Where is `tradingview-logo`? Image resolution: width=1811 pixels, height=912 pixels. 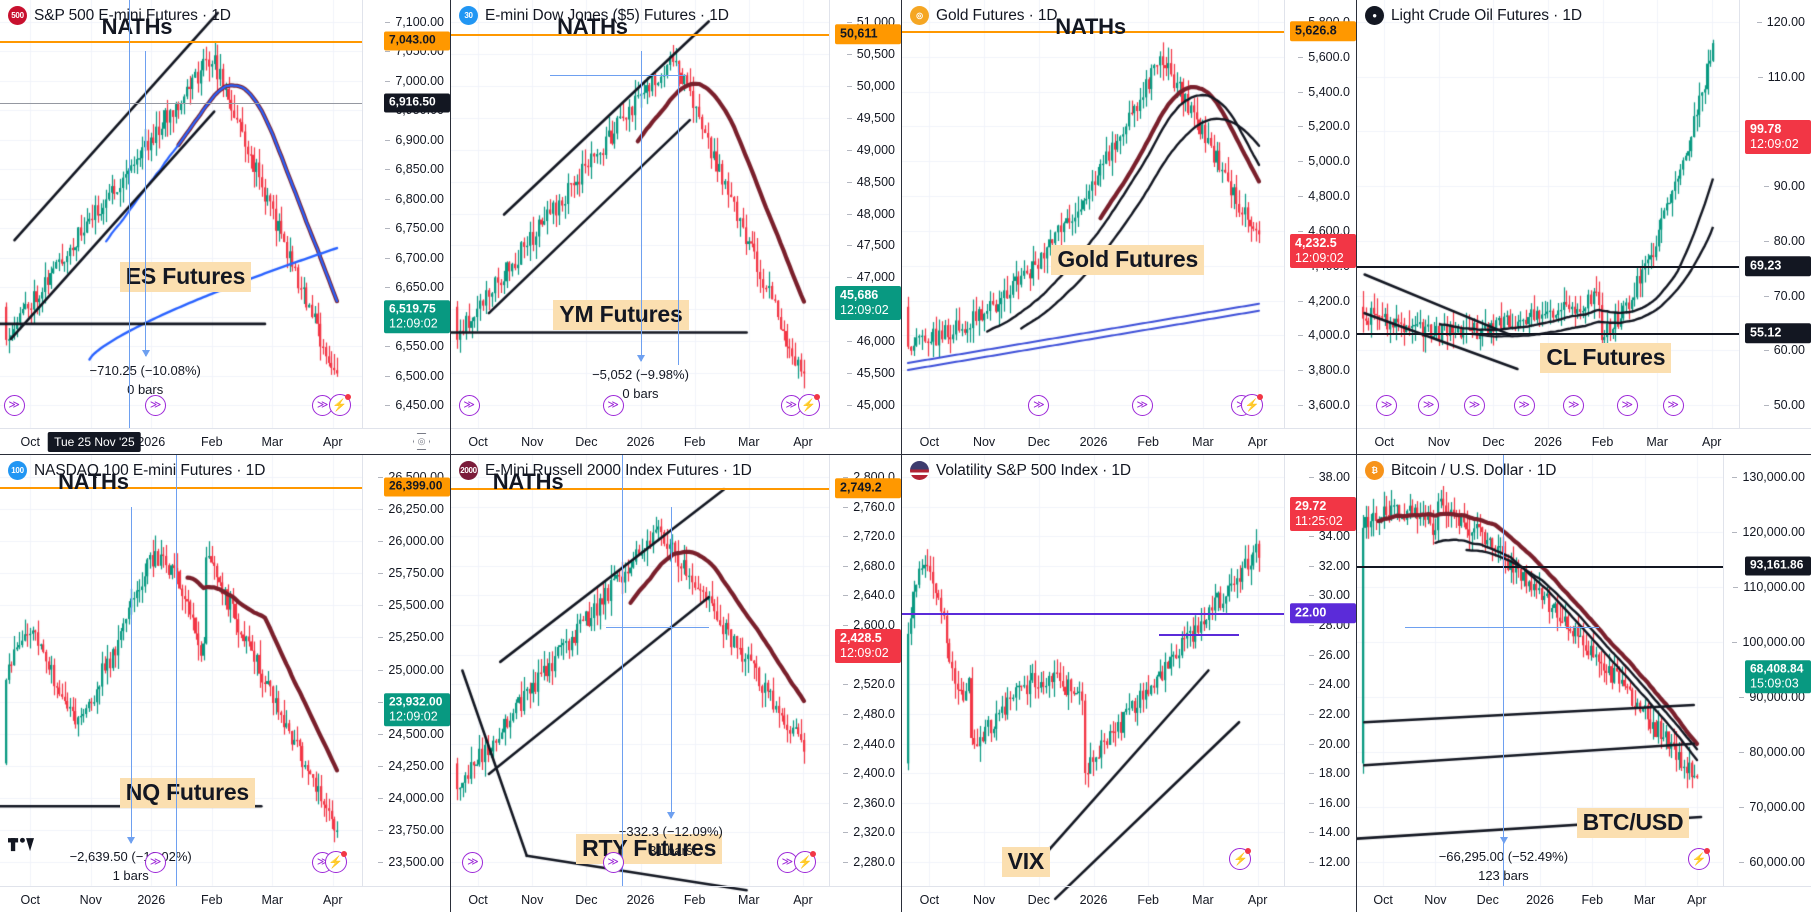
tradingview-logo is located at coordinates (21, 841).